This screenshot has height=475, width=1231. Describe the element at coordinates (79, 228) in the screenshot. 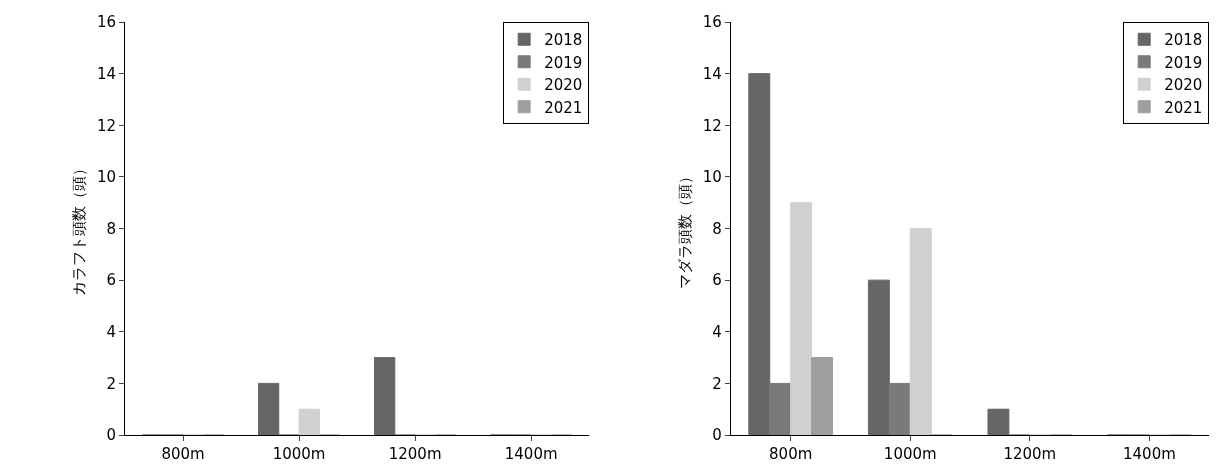

I see `y-axis-title: カラフト頭数（頭）` at that location.